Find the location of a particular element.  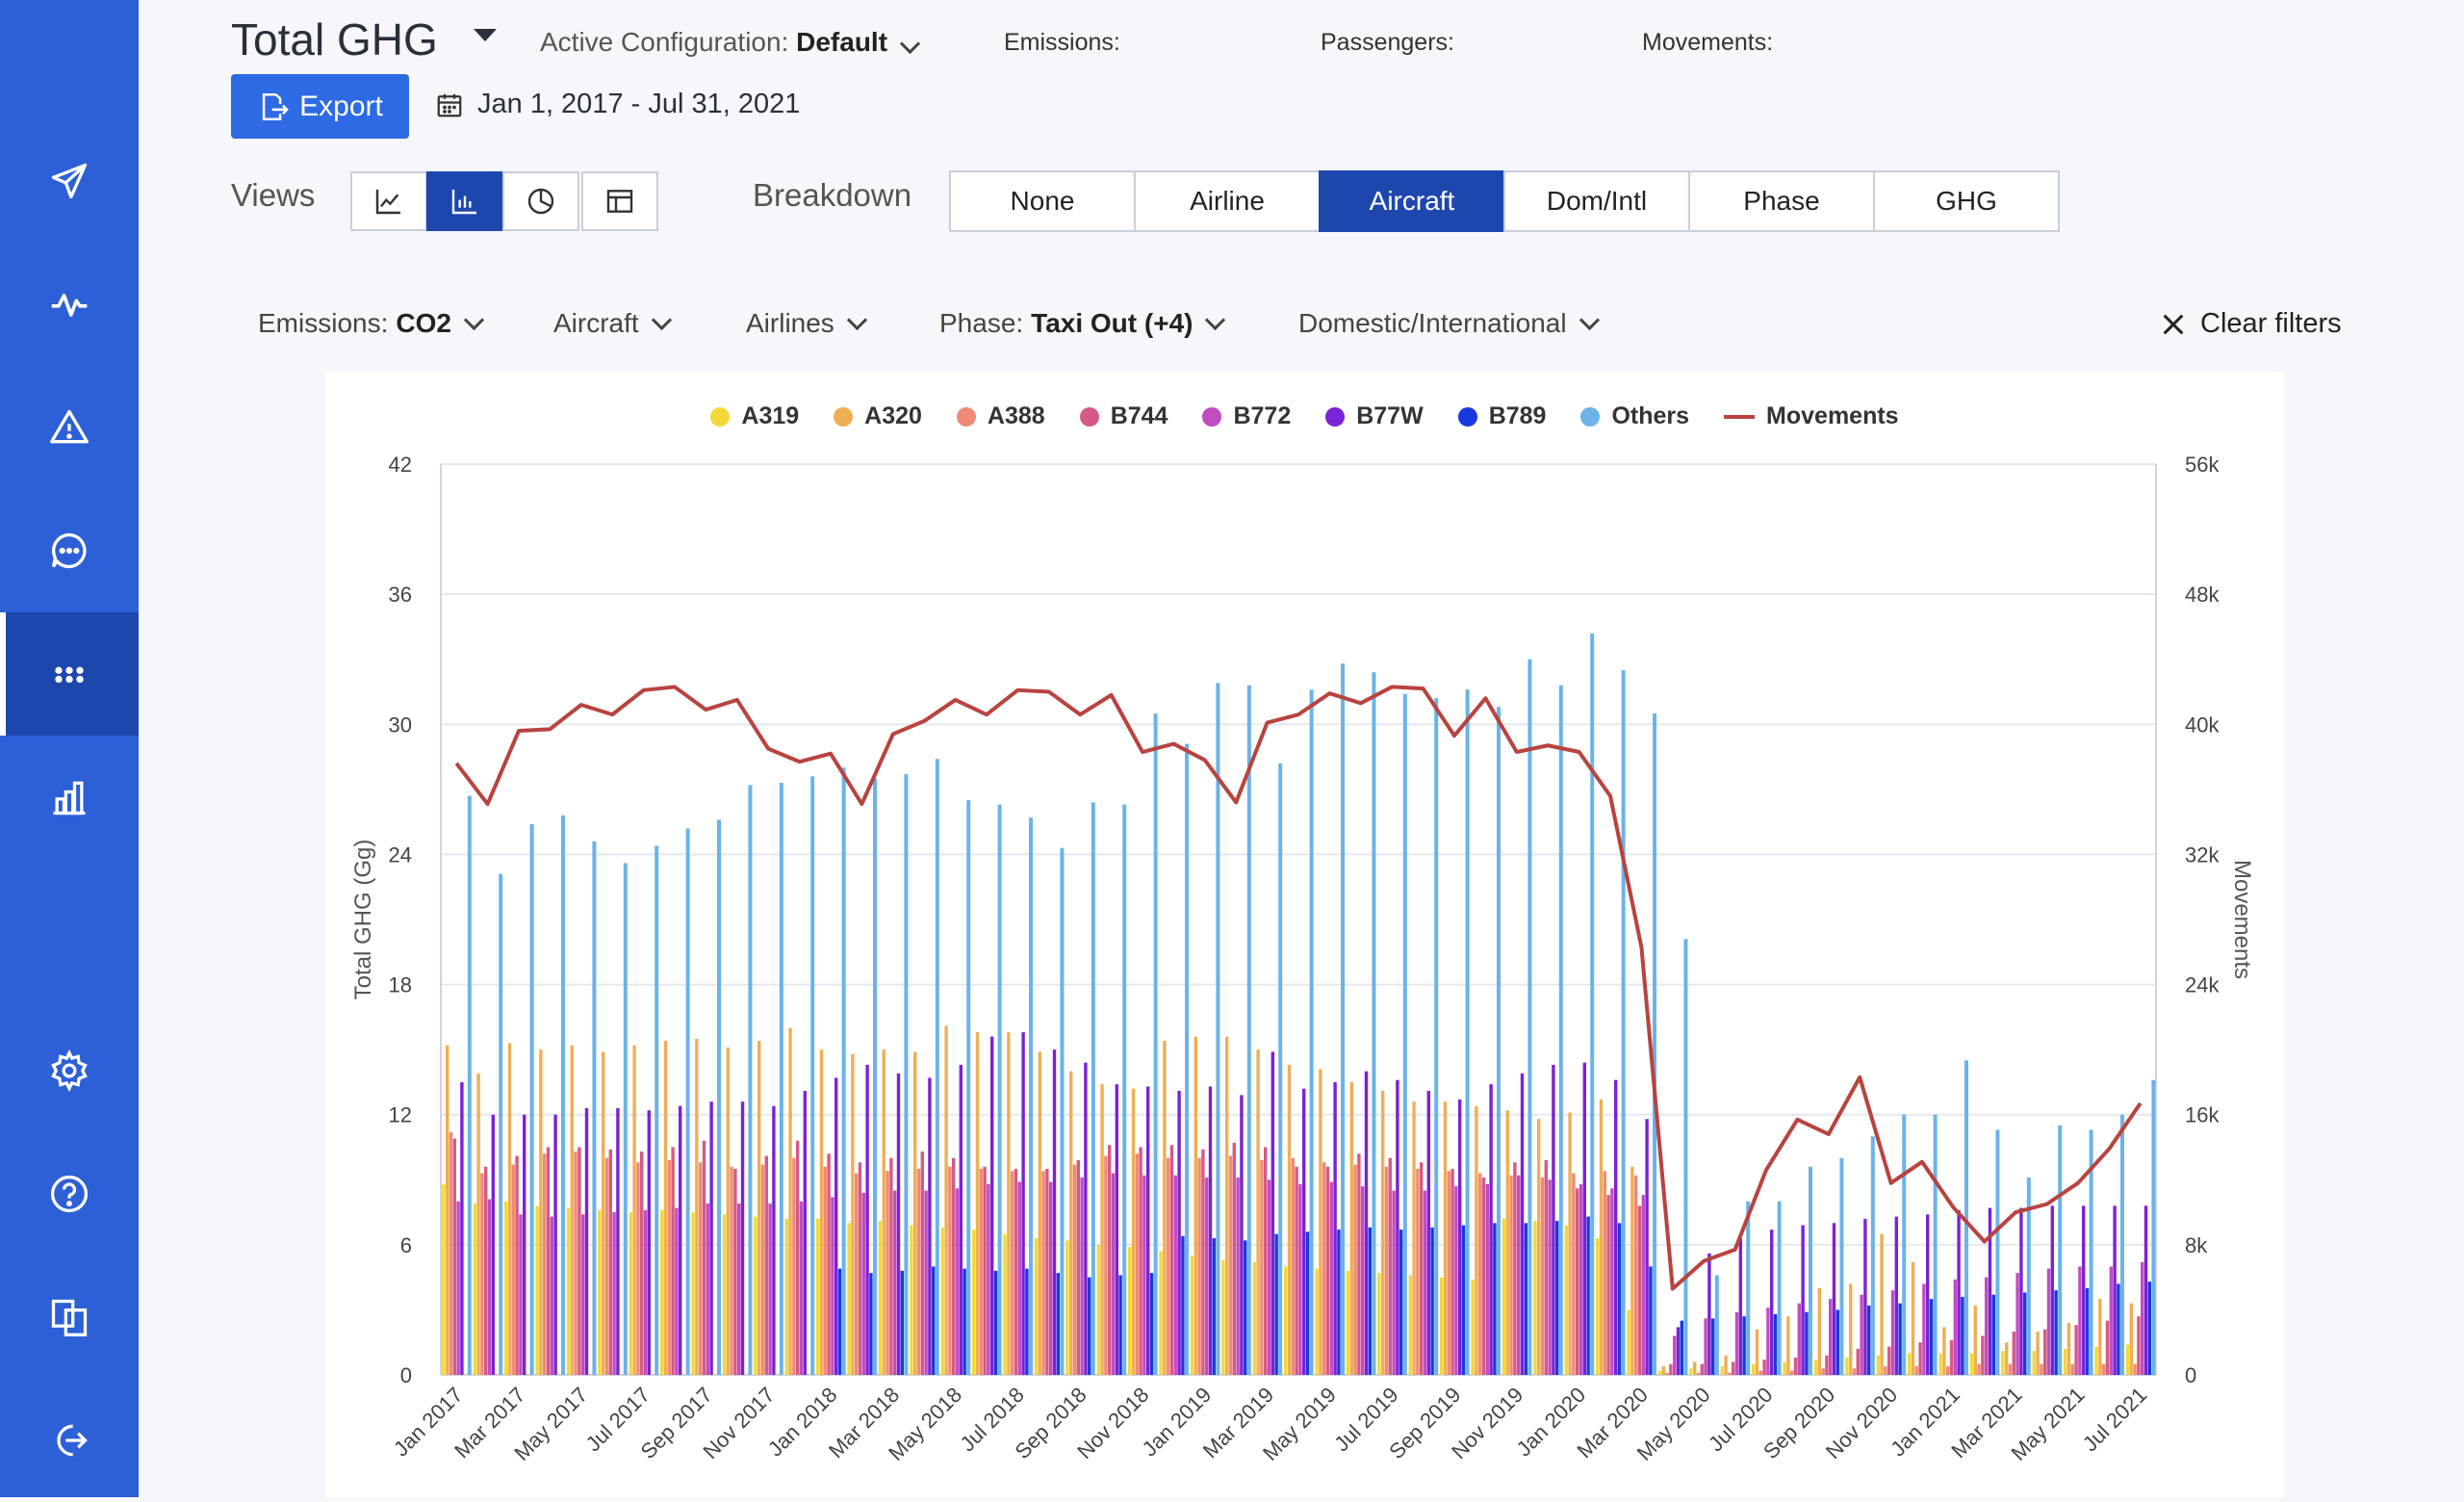

legend-item-b77w: B77W is located at coordinates (1374, 416).